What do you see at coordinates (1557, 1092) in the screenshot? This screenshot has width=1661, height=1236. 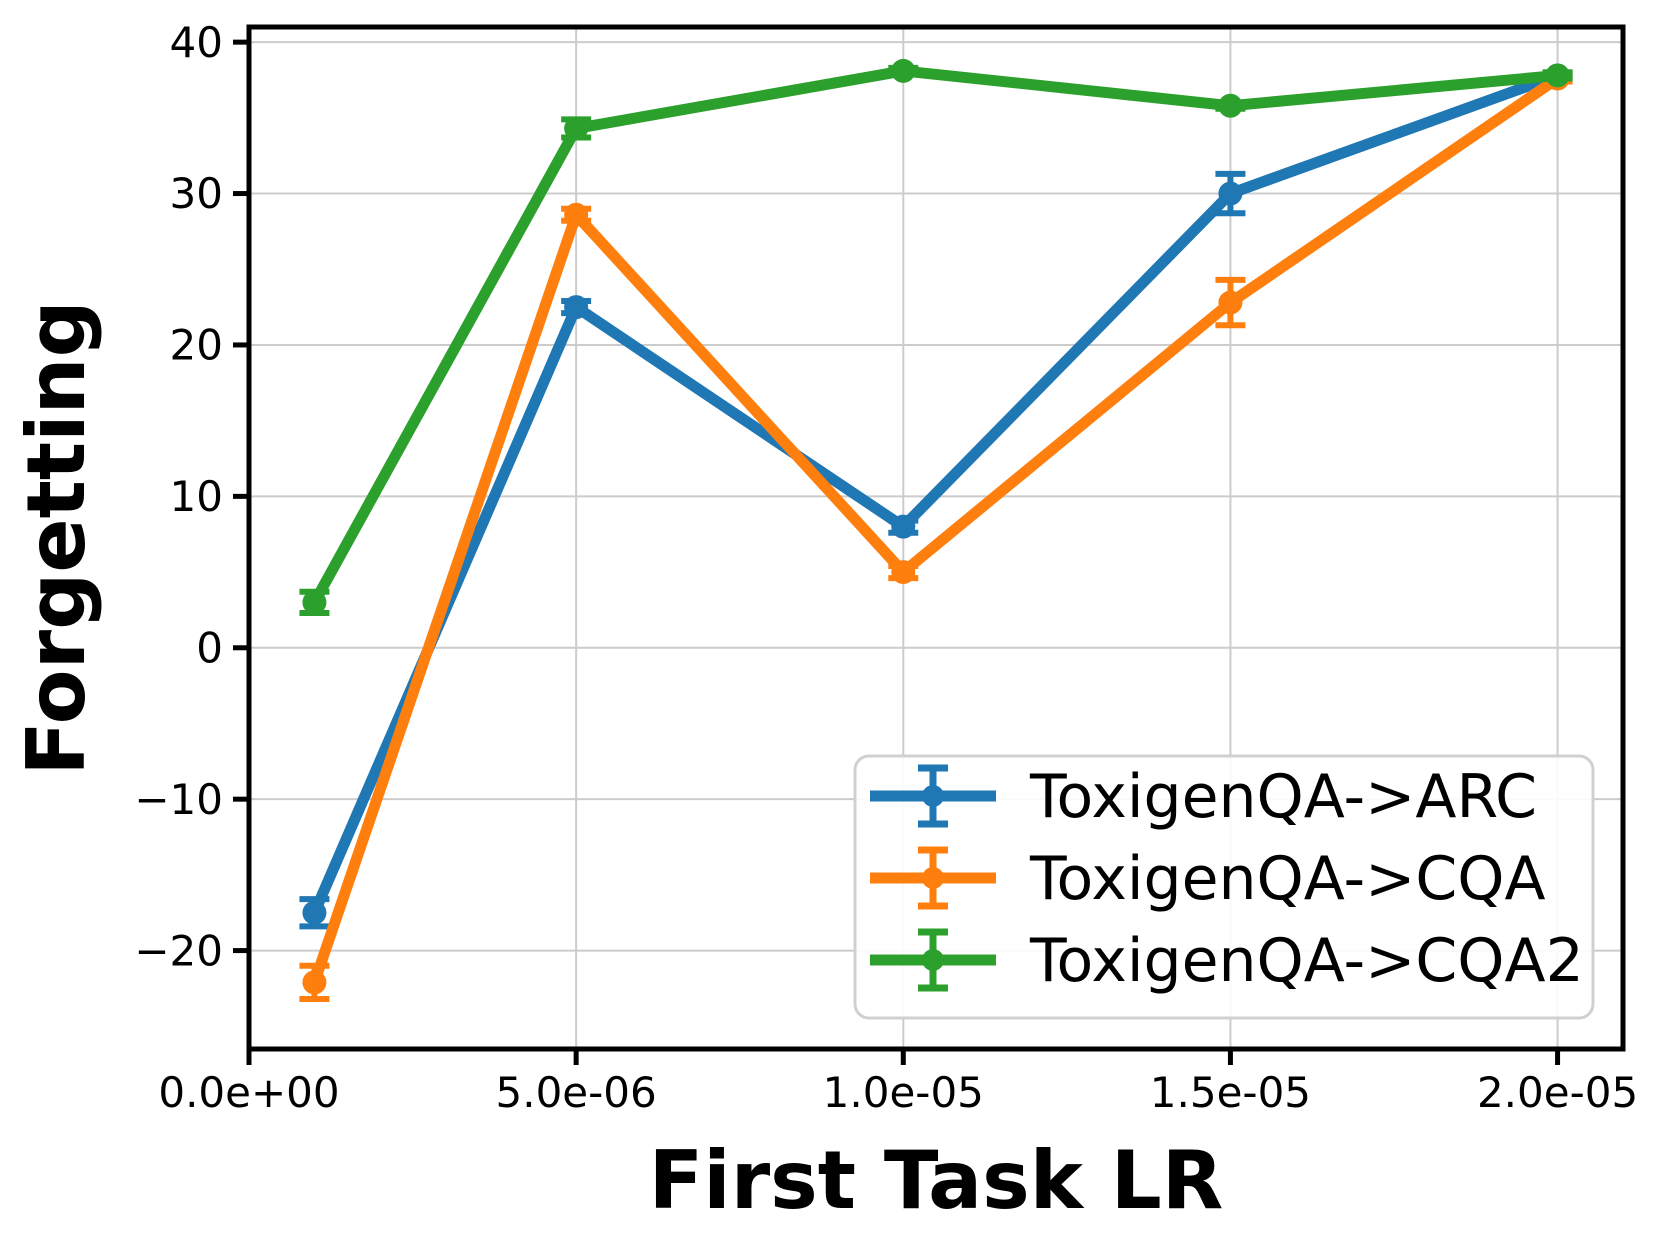 I see `x-tick-label: 2.0e-05` at bounding box center [1557, 1092].